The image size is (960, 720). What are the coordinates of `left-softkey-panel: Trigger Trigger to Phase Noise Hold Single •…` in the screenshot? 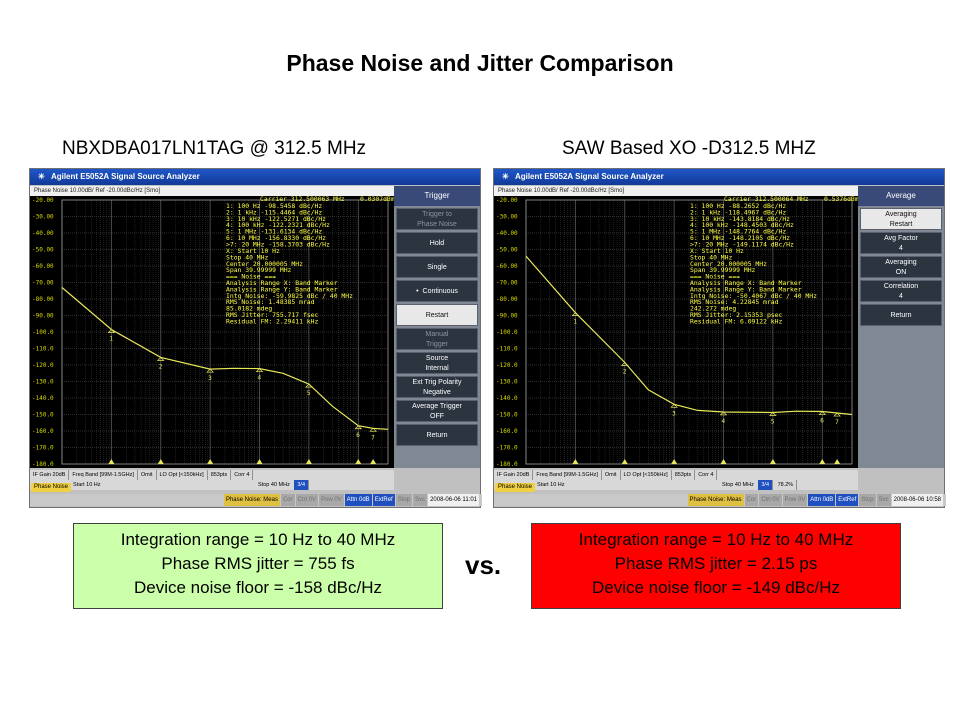 It's located at (437, 327).